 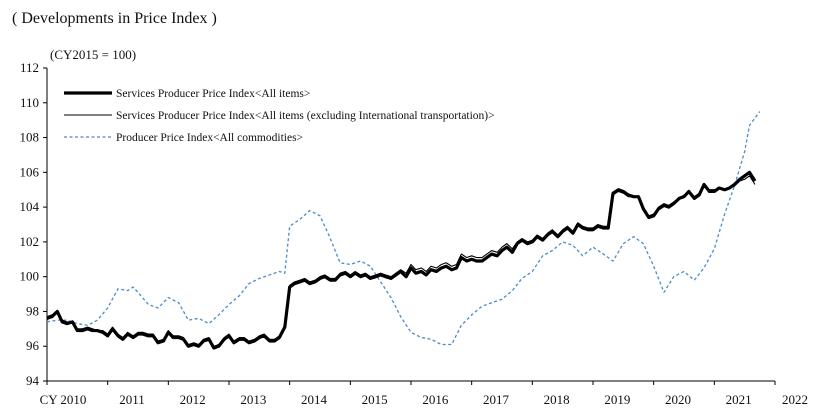 I want to click on chart-title: ( Developments in Price Index ), so click(x=114, y=18).